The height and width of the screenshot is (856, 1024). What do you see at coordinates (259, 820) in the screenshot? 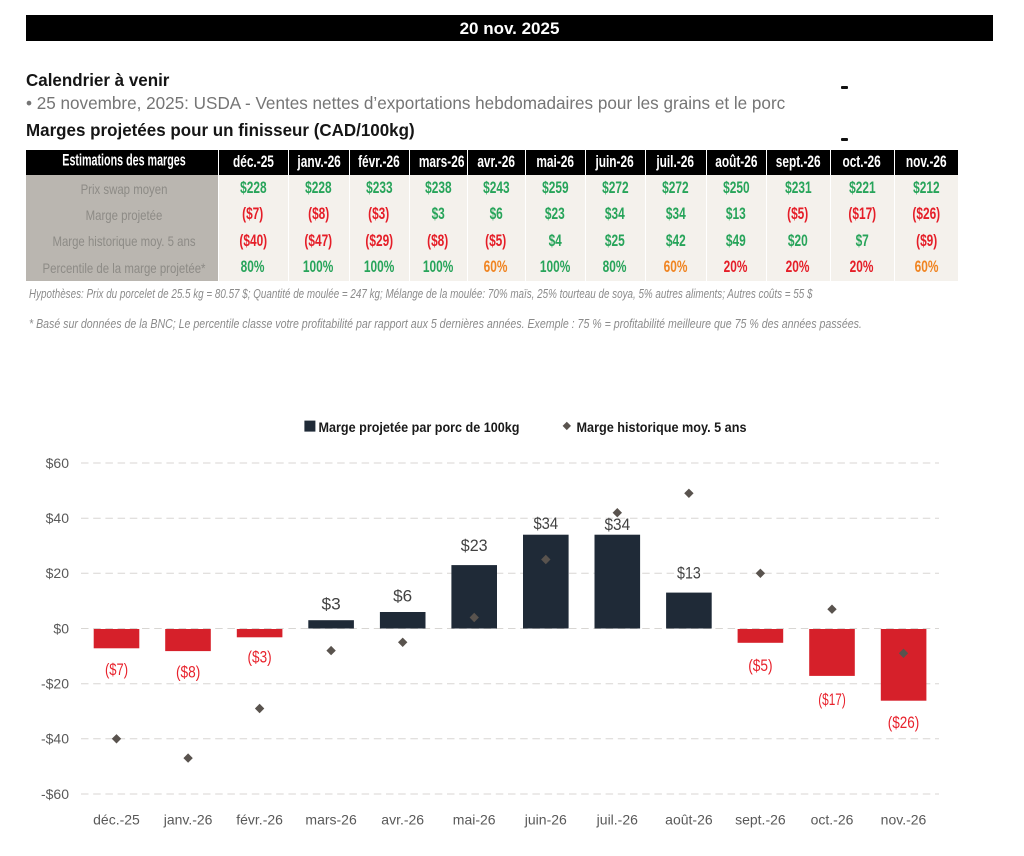
I see `svg-text: févr.-26` at bounding box center [259, 820].